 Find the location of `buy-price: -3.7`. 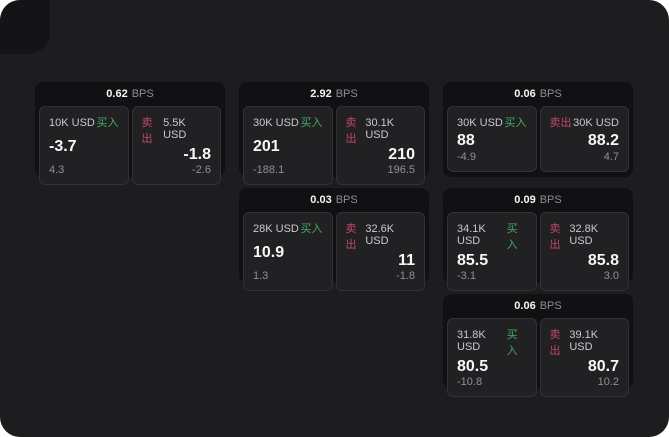

buy-price: -3.7 is located at coordinates (63, 146).